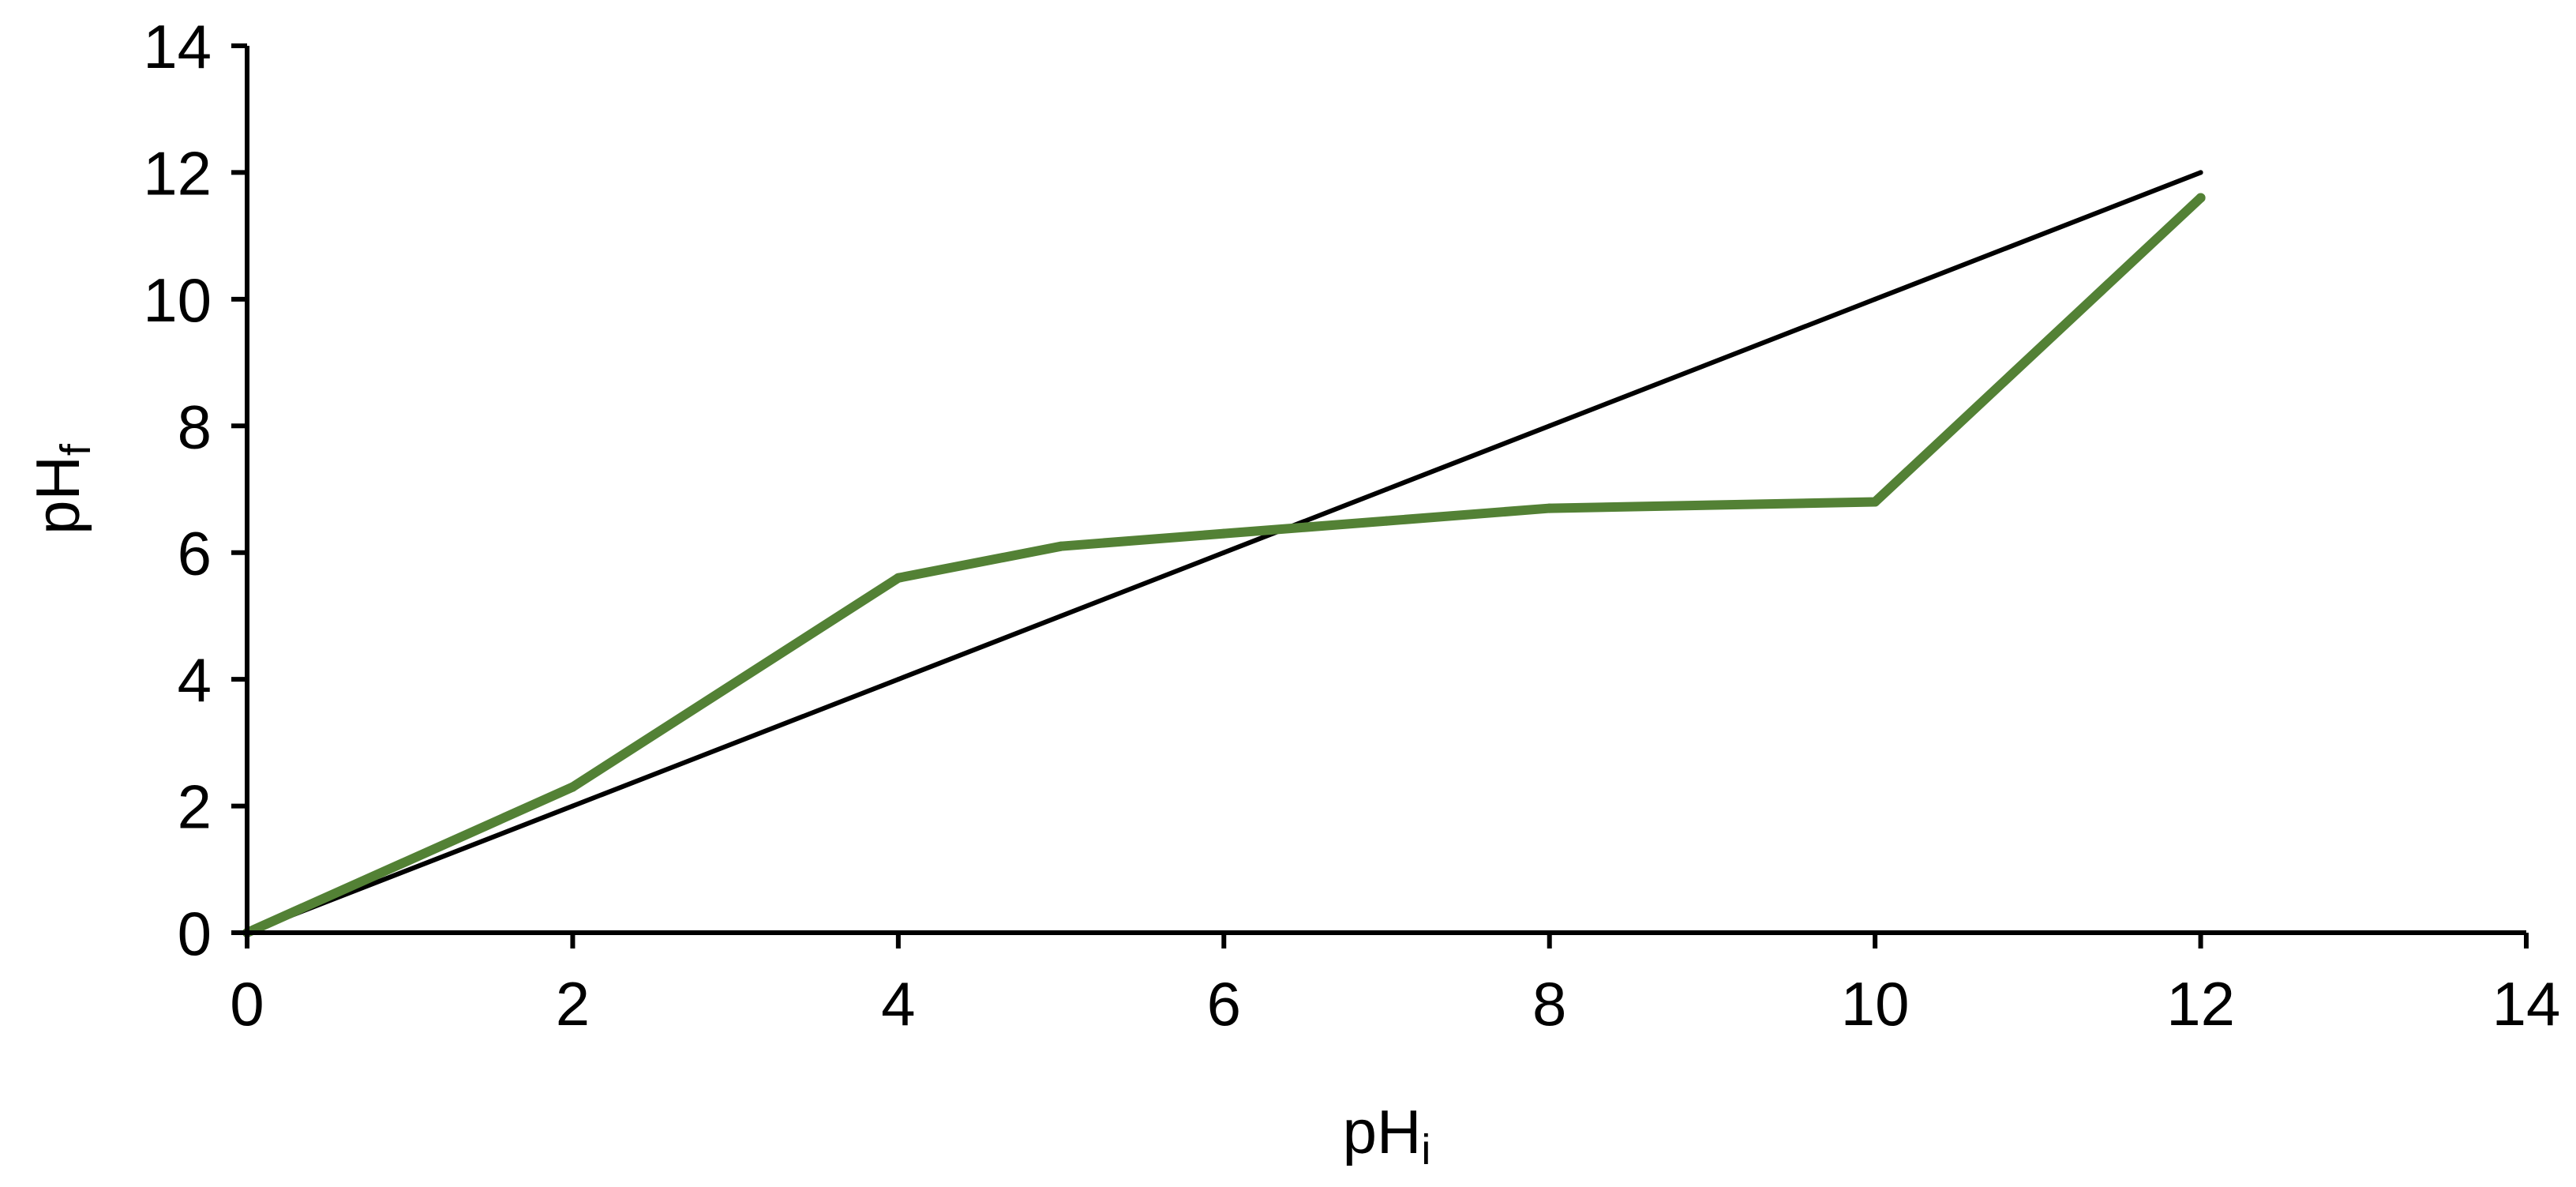  Describe the element at coordinates (1425, 1150) in the screenshot. I see `x-axis-title-sub: i` at that location.